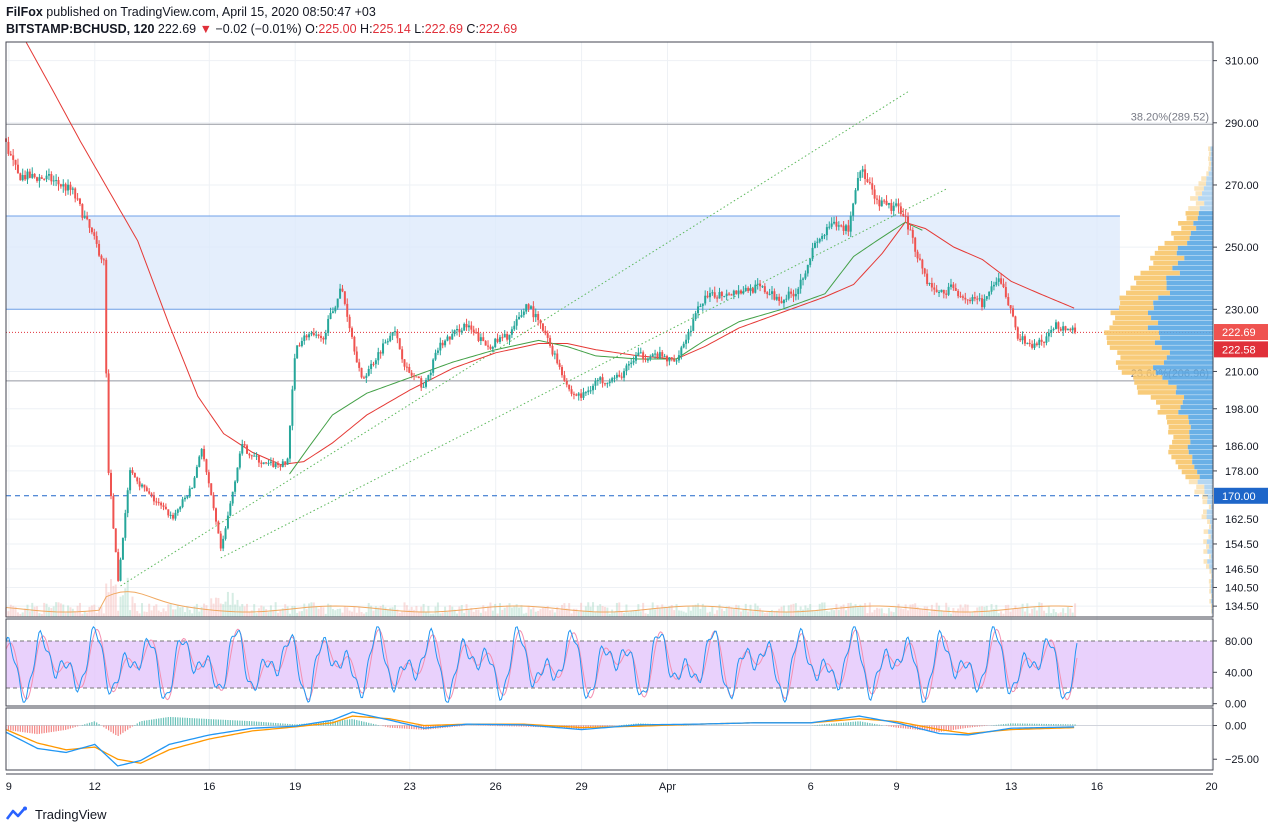 Image resolution: width=1280 pixels, height=833 pixels. I want to click on axis-tick-label: 198.00, so click(1242, 410).